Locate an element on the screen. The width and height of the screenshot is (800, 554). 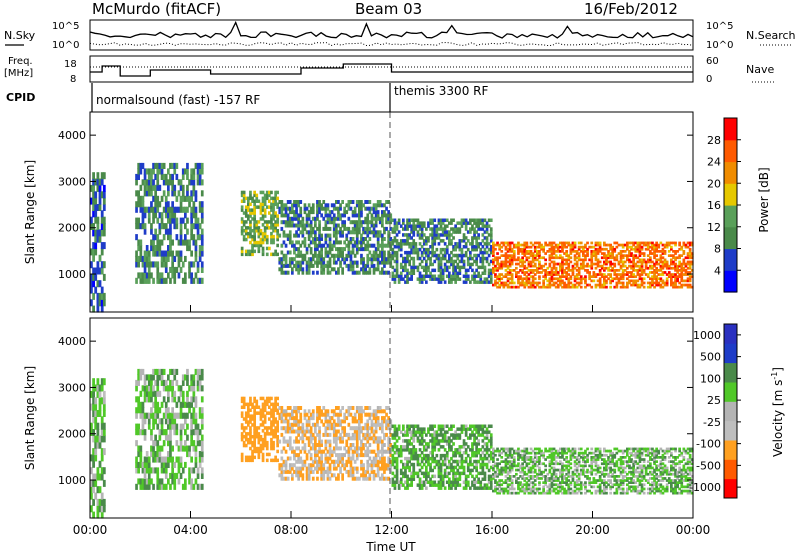
freq-tick-bottom: 8 is located at coordinates (73, 79).